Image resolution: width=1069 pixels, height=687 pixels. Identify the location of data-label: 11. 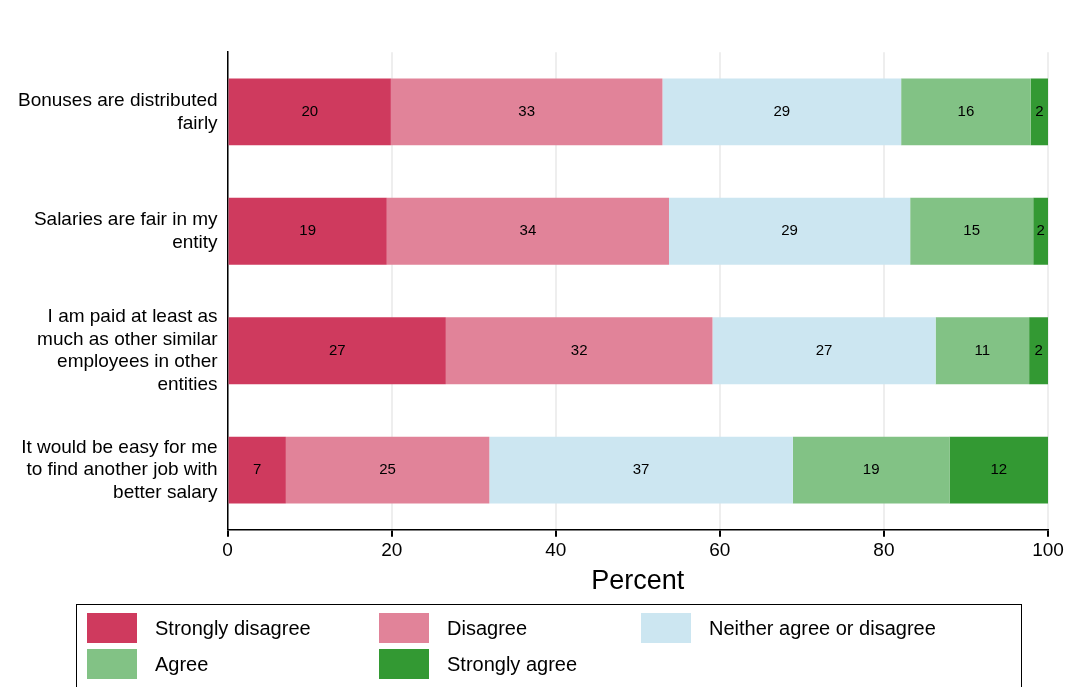
(982, 349).